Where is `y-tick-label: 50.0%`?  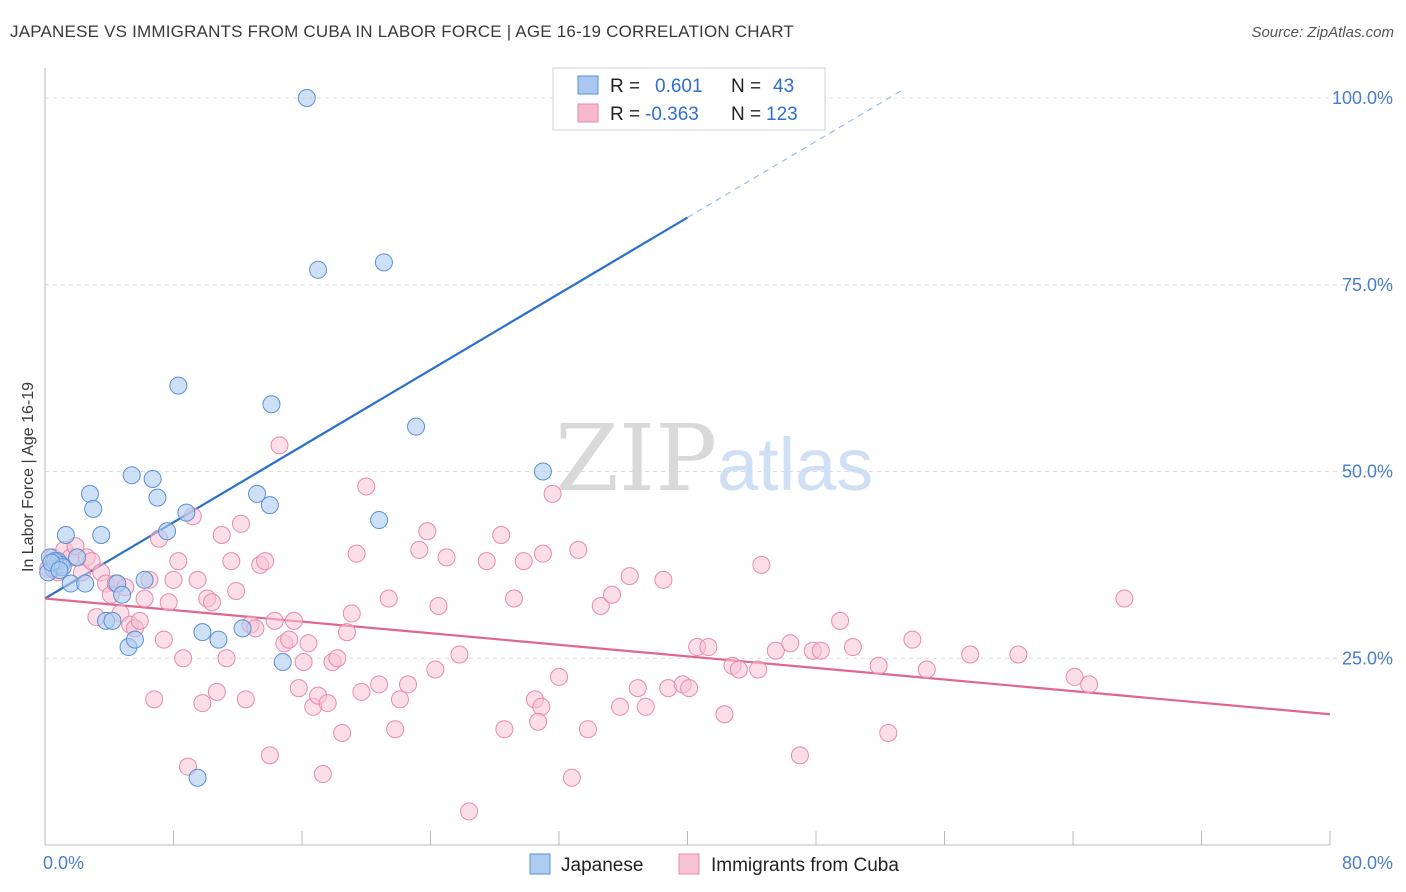
y-tick-label: 50.0% is located at coordinates (1367, 472).